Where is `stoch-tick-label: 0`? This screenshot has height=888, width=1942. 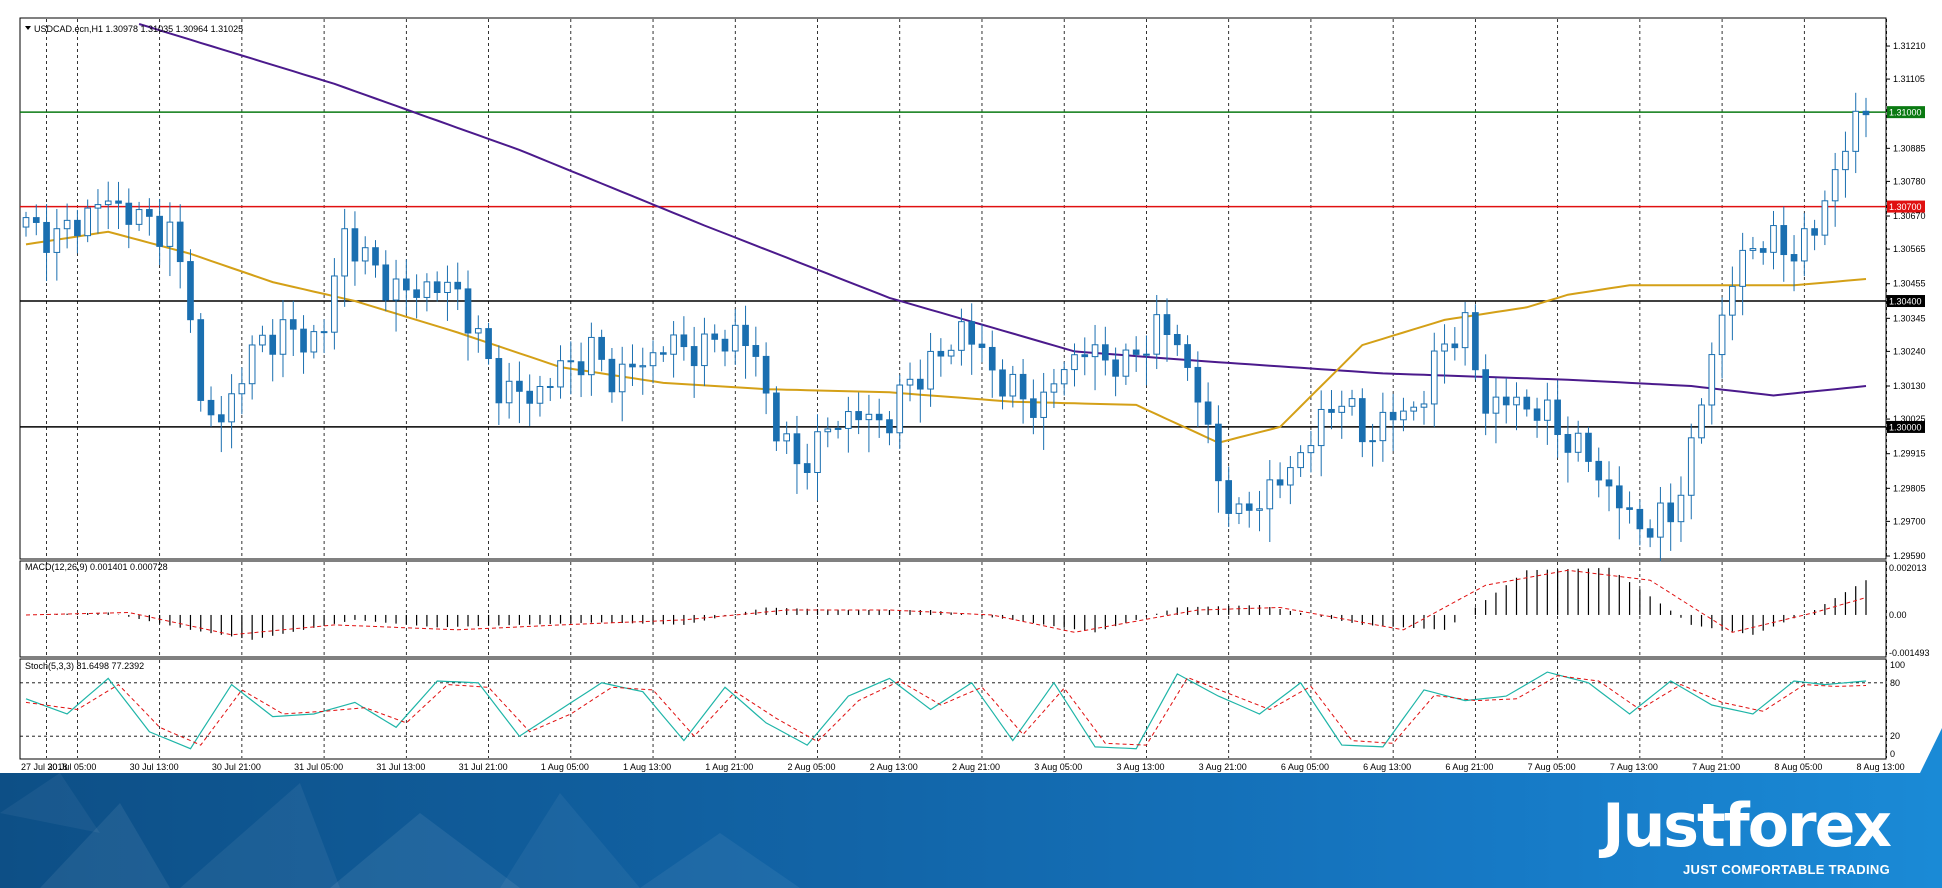
stoch-tick-label: 0 is located at coordinates (1892, 754).